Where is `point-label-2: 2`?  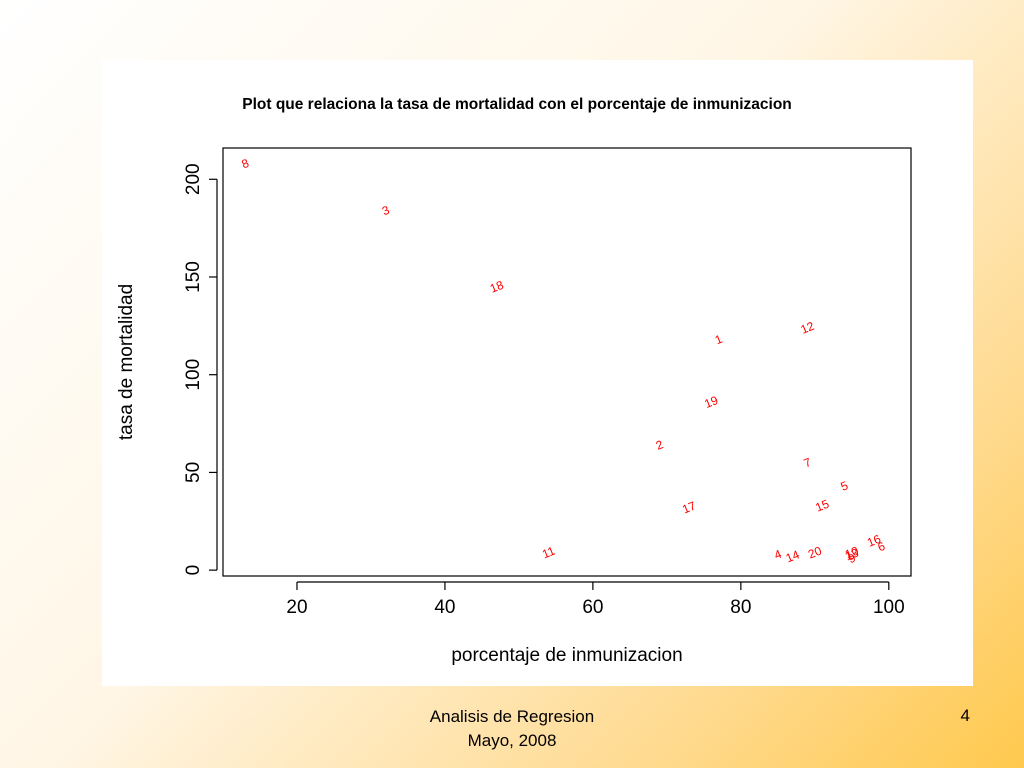 point-label-2: 2 is located at coordinates (660, 445).